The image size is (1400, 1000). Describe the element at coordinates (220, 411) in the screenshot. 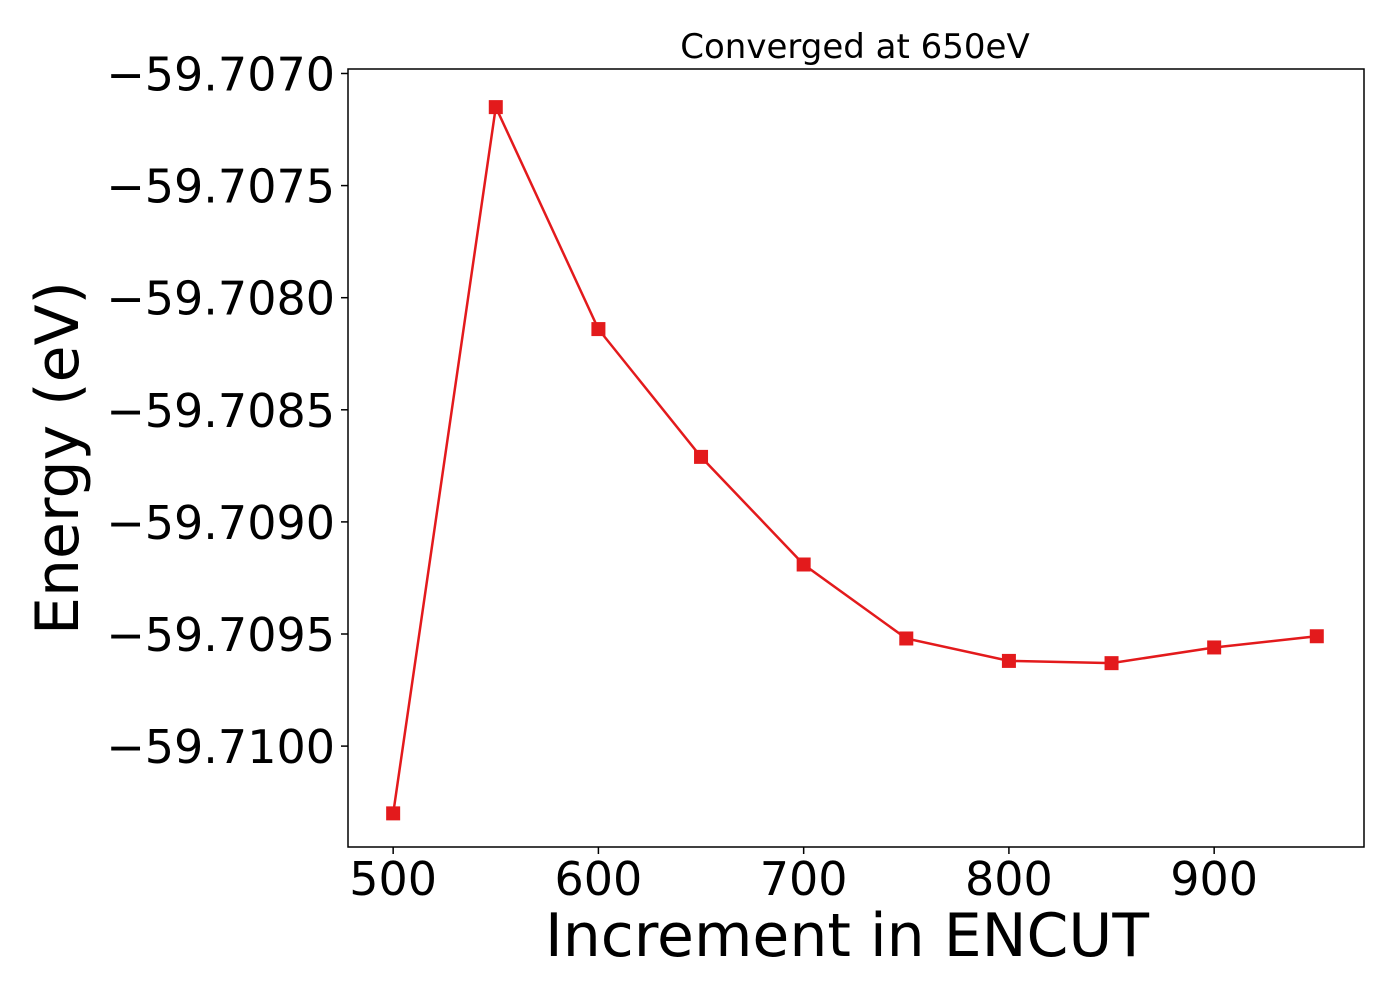

I see `y-tick-label: −59.7085` at that location.